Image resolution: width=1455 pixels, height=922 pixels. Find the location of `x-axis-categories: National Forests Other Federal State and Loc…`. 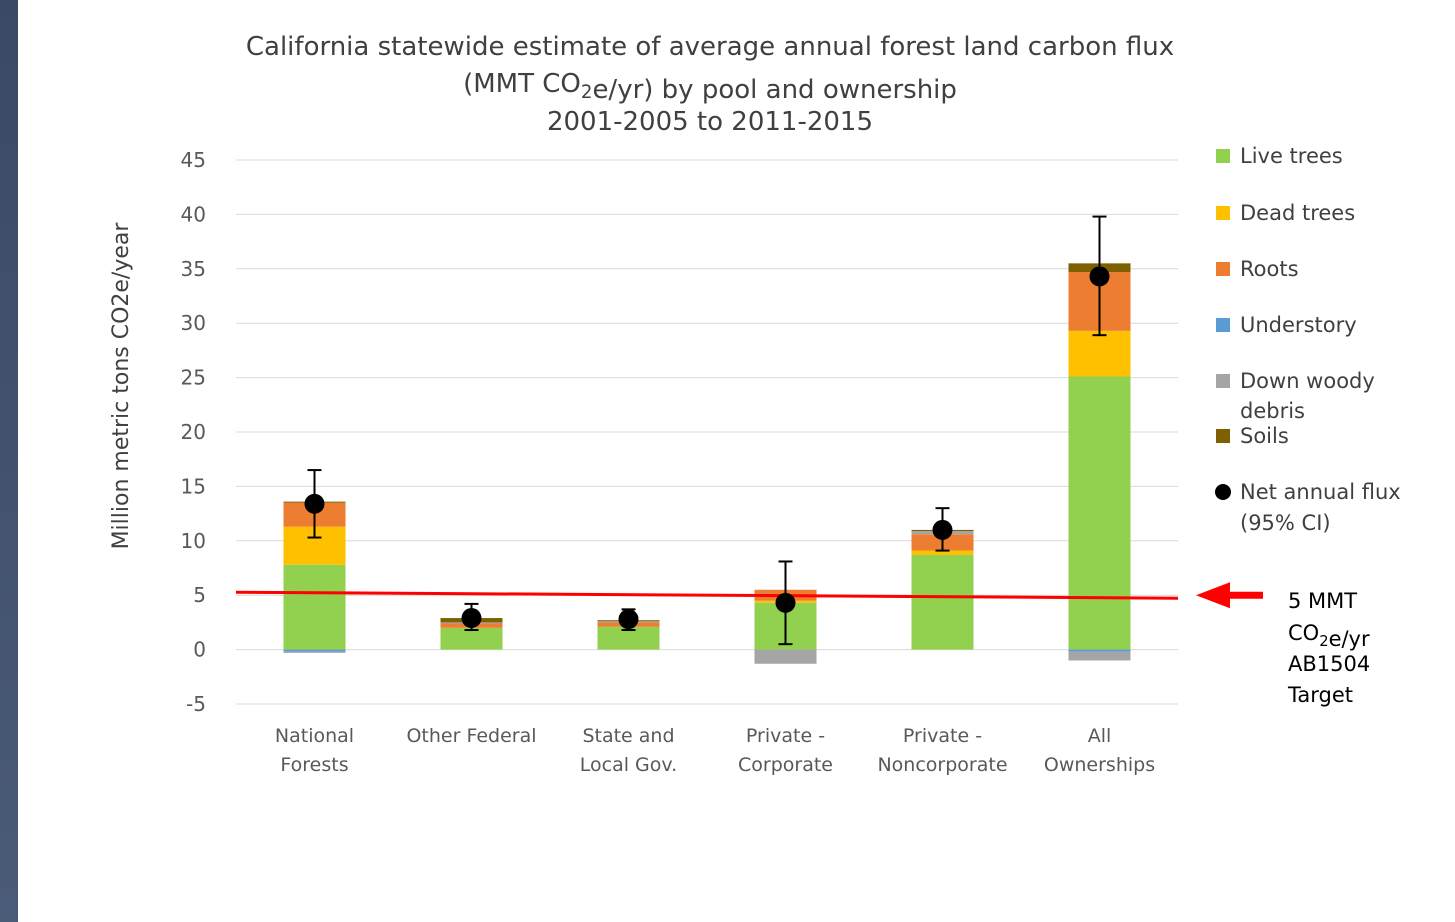

x-axis-categories: National Forests Other Federal State and Loc… is located at coordinates (715, 750).